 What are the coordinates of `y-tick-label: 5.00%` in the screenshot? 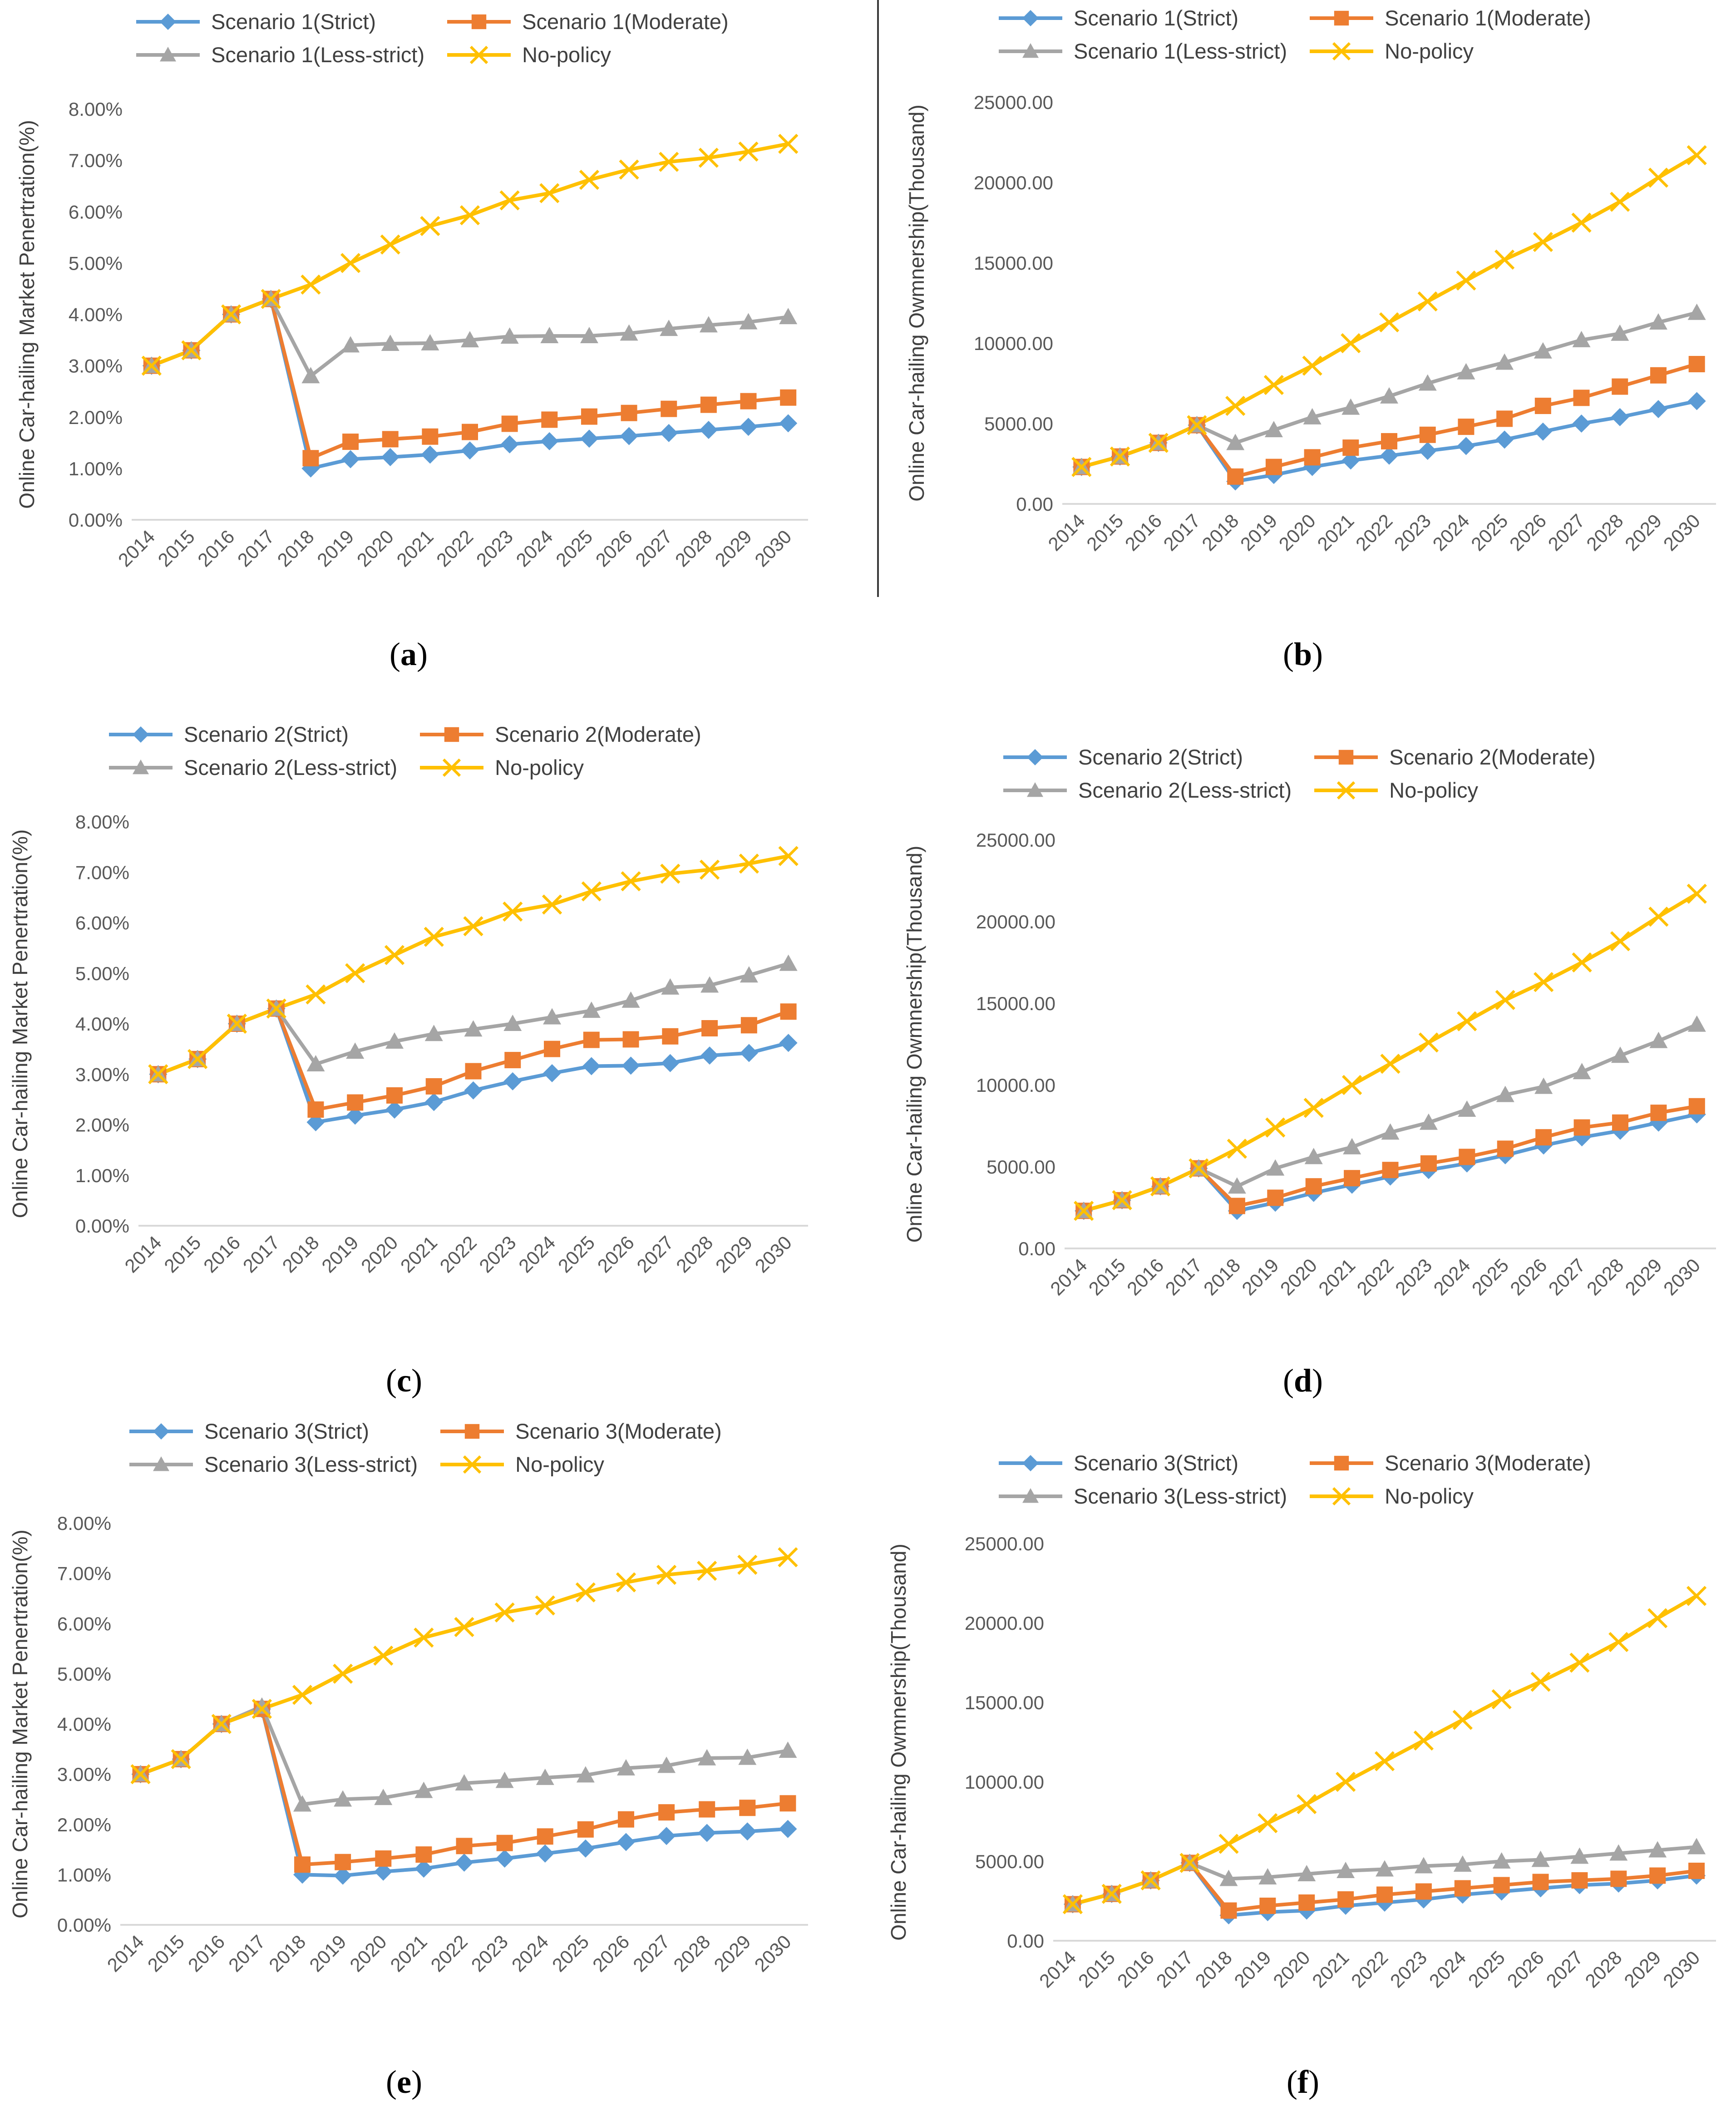 It's located at (96, 263).